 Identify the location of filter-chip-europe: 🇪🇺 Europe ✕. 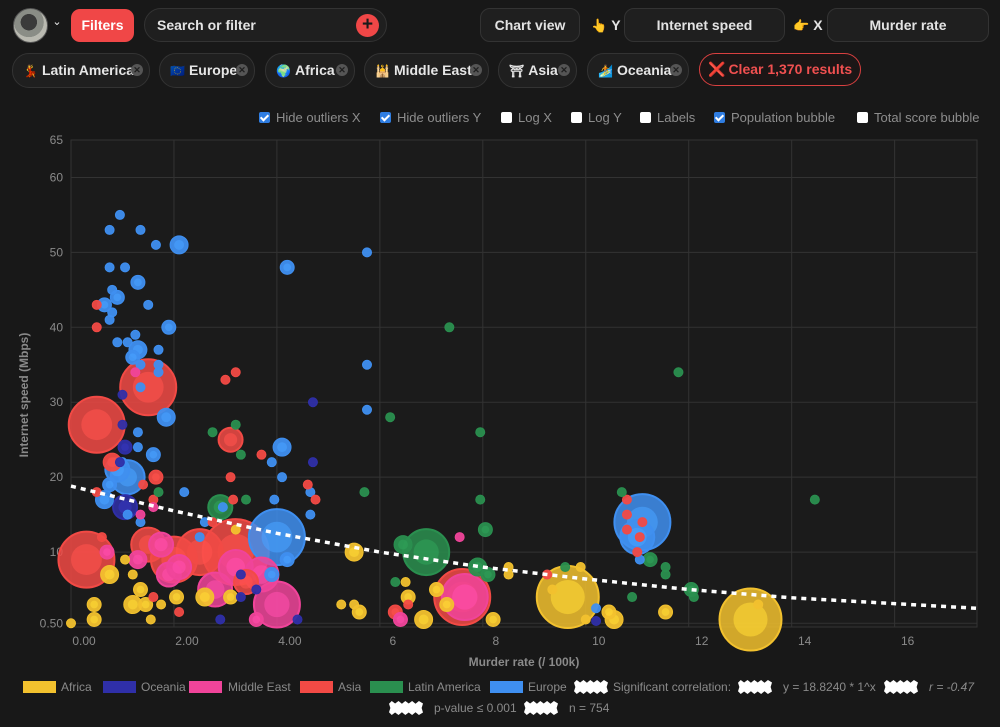
(207, 70).